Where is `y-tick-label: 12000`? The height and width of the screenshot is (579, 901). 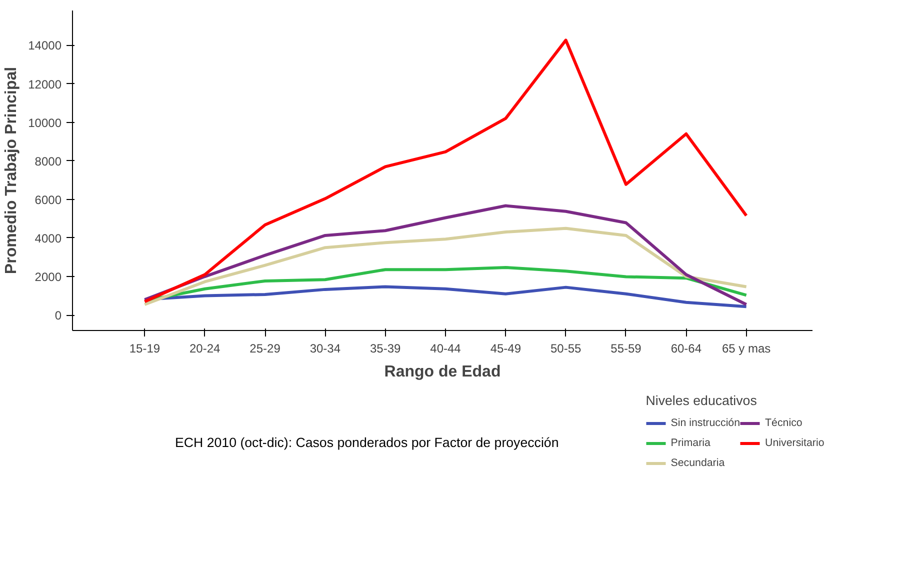
y-tick-label: 12000 is located at coordinates (45, 84).